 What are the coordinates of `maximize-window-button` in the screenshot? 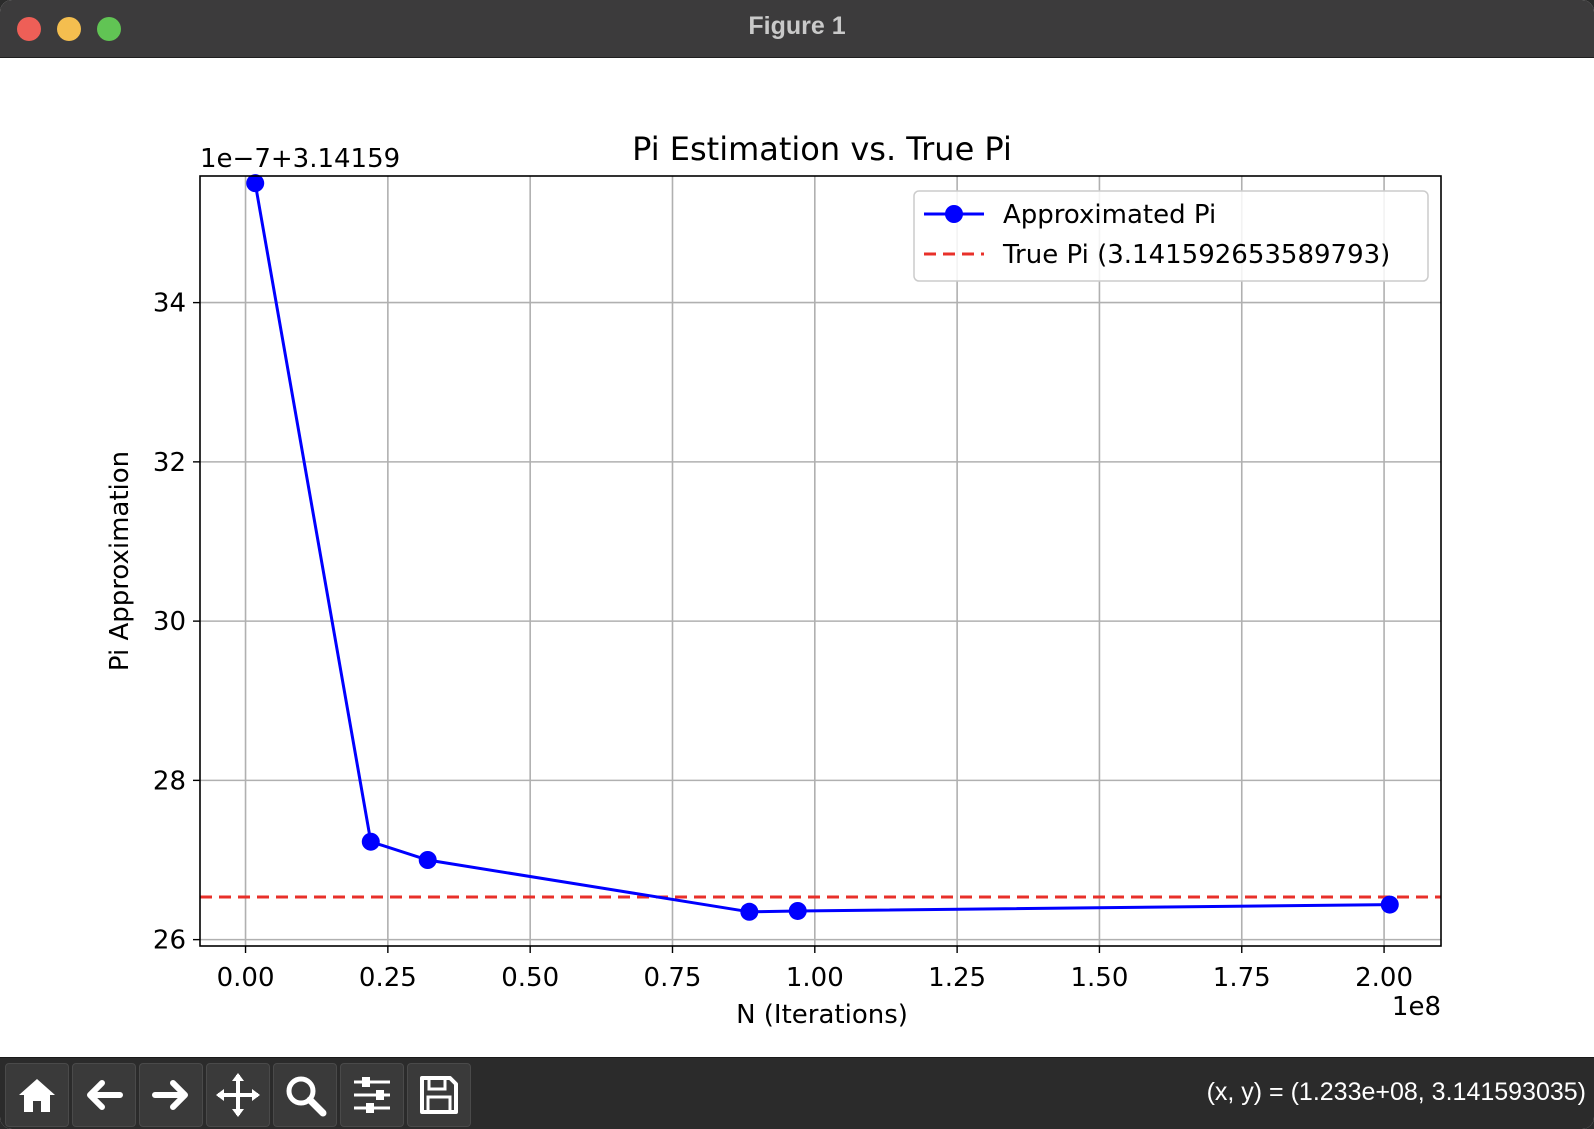 It's located at (109, 29).